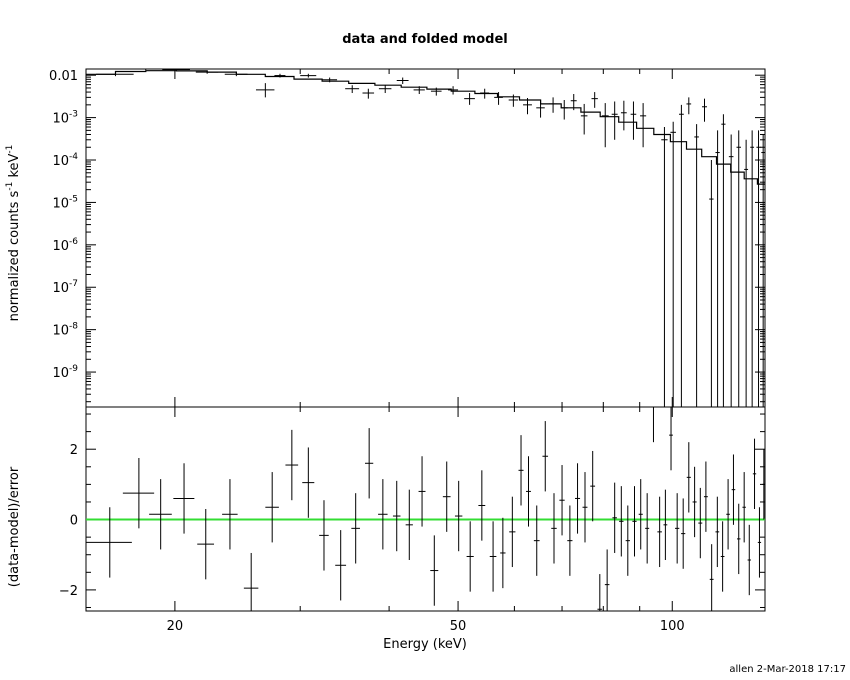 Image resolution: width=850 pixels, height=680 pixels. What do you see at coordinates (65, 202) in the screenshot?
I see `y-tick-label: 10⁻⁵` at bounding box center [65, 202].